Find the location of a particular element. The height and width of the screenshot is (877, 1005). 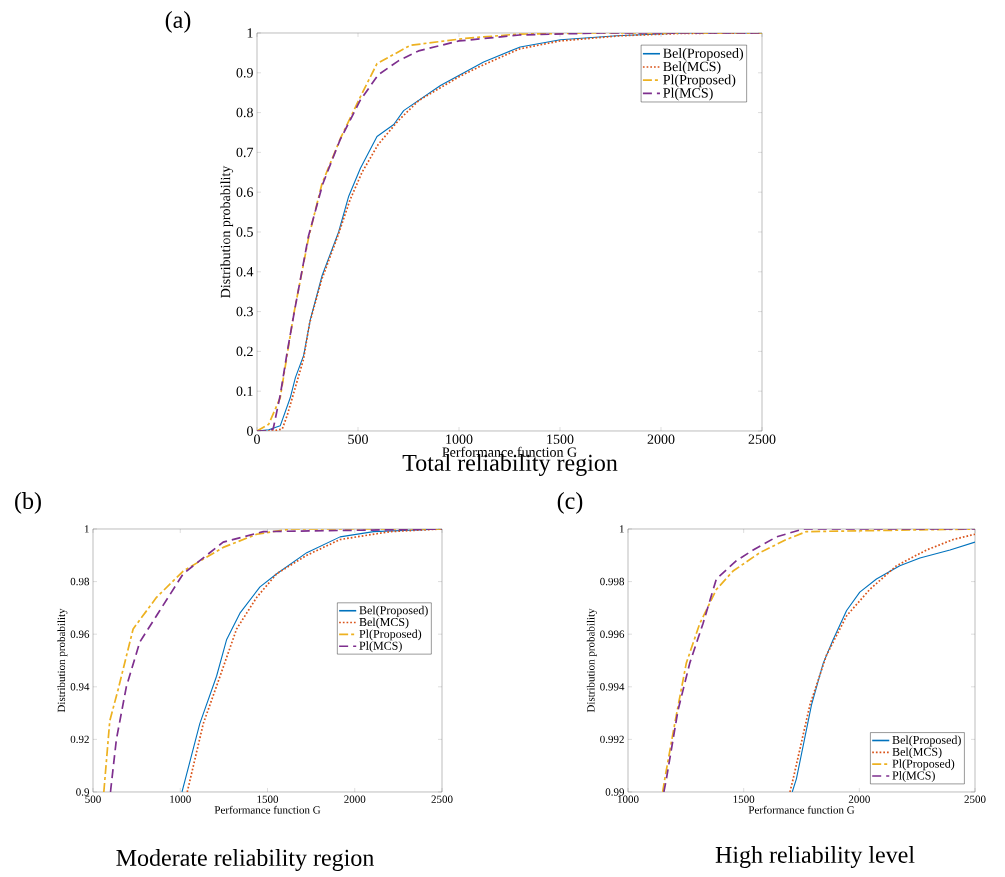

y-tick-label: 0.94 is located at coordinates (80, 687).